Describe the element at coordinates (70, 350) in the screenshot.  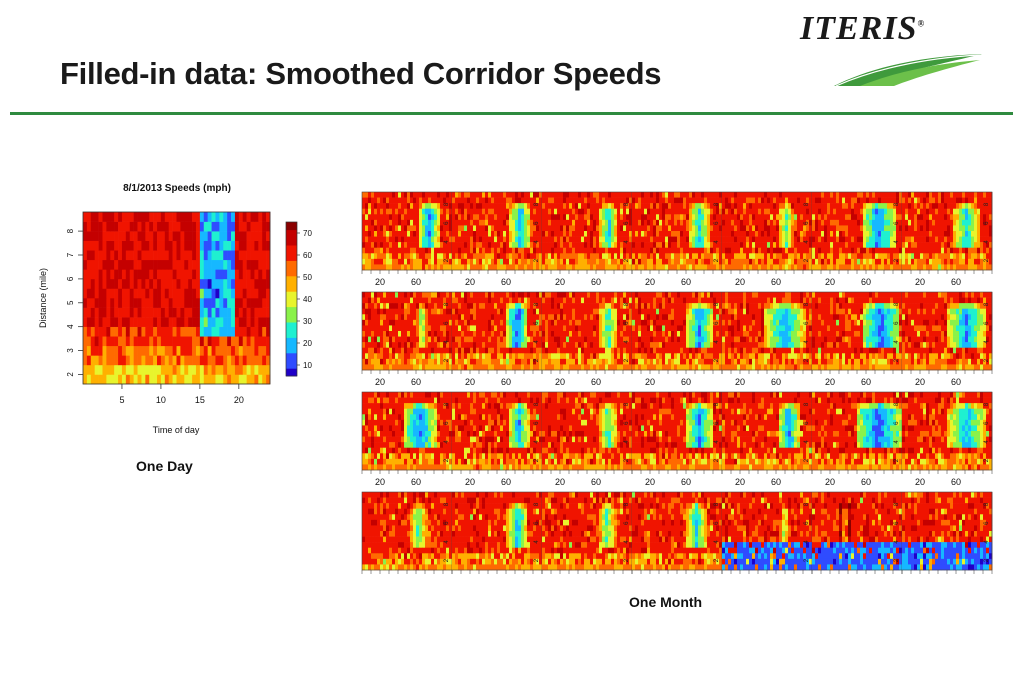
I see `y-tick-label: 3` at that location.